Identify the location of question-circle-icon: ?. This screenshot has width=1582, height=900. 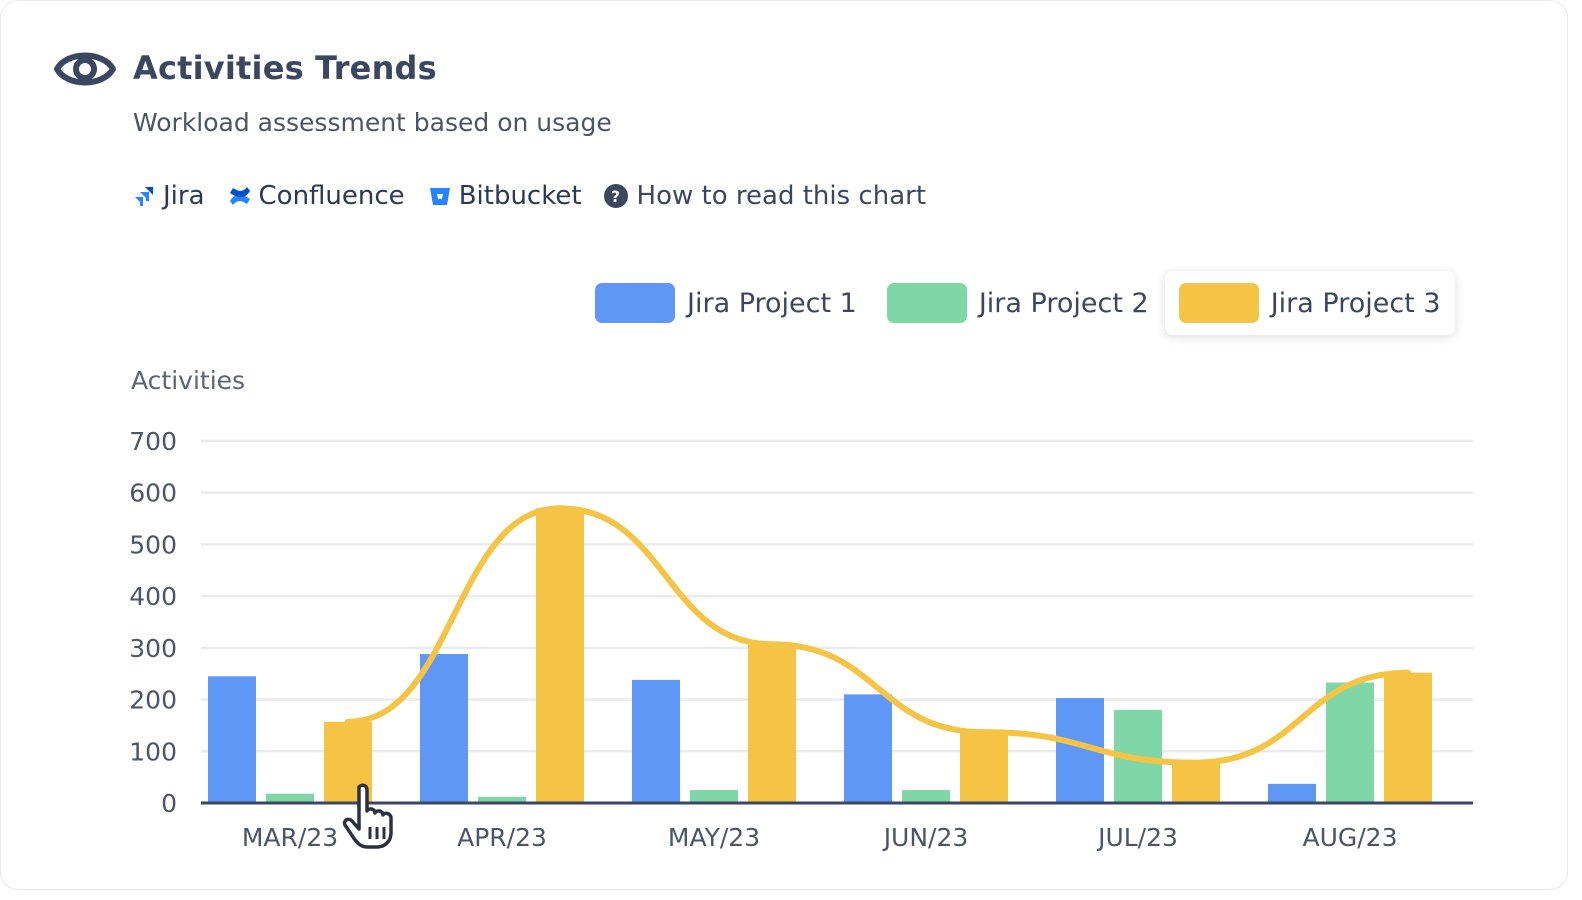
(615, 196).